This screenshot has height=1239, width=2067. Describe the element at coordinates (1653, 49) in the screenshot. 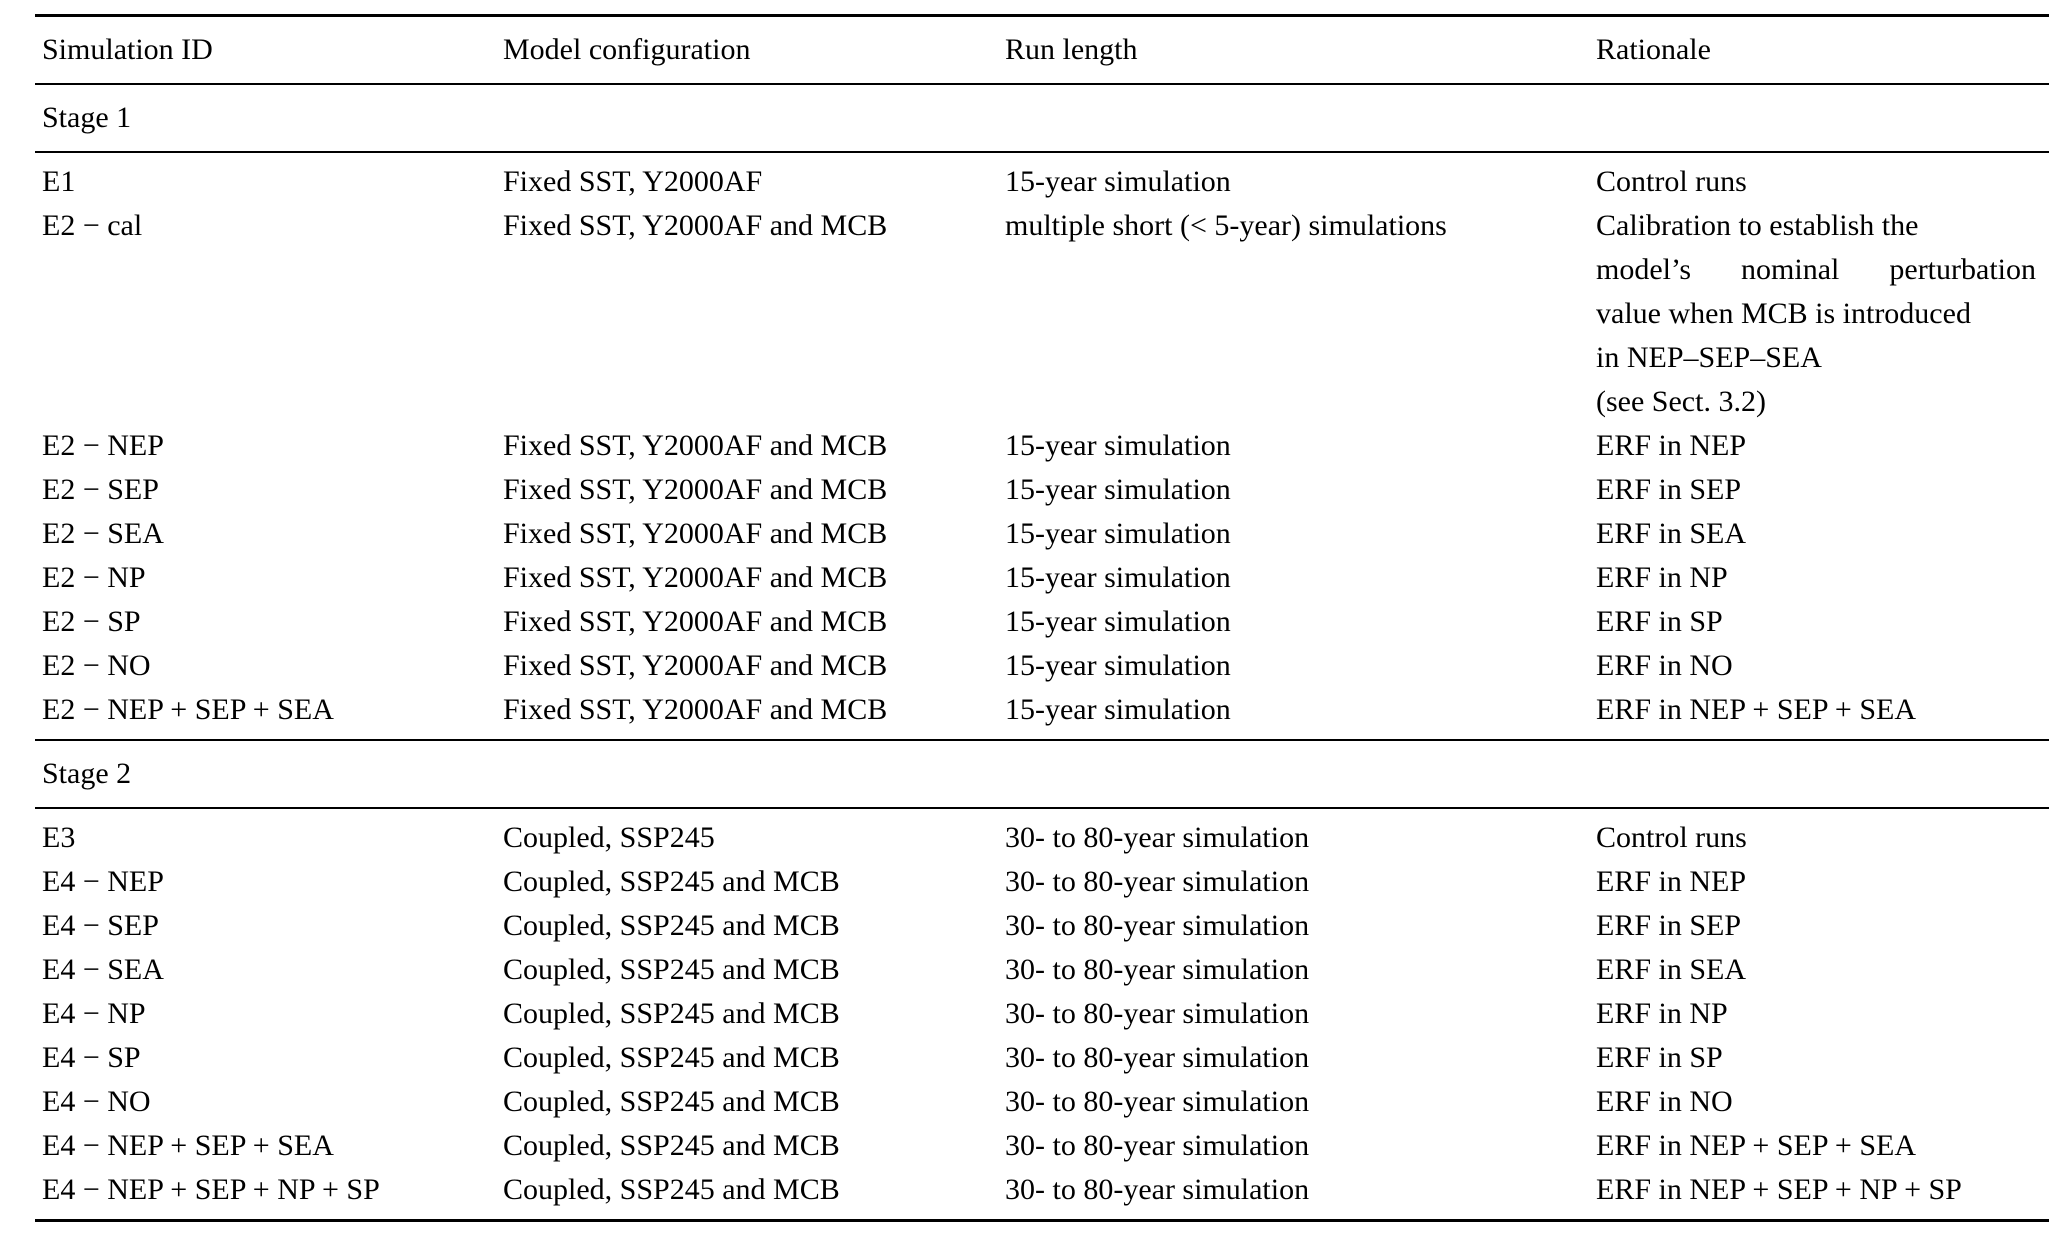

I see `column-header-rationale: Rationale` at that location.